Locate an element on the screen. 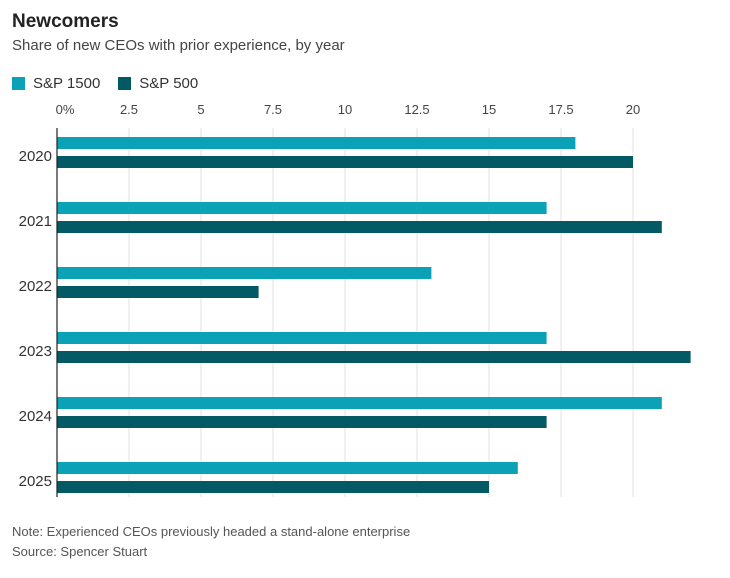 The width and height of the screenshot is (730, 578). y-category-label: 2022 is located at coordinates (35, 286).